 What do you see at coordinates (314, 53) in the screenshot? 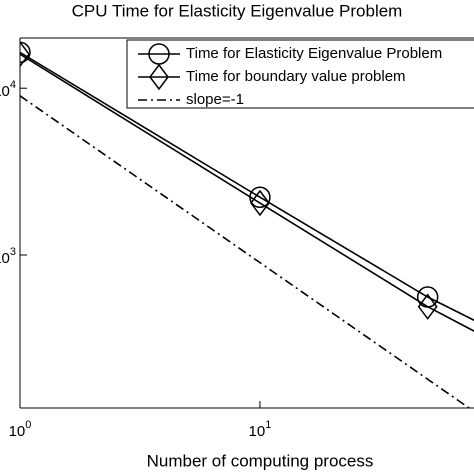
I see `legend-label: Time for Elasticity Eigenvalue Problem` at bounding box center [314, 53].